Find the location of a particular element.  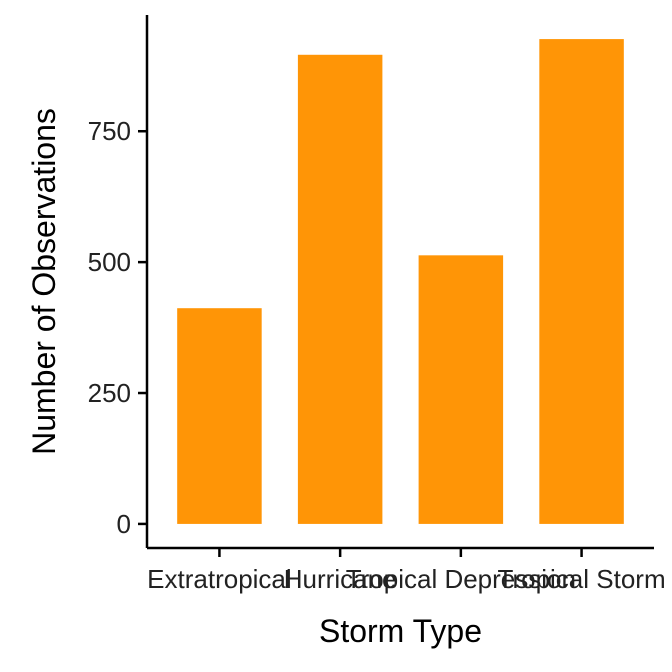

bar-extratropical is located at coordinates (219, 416).